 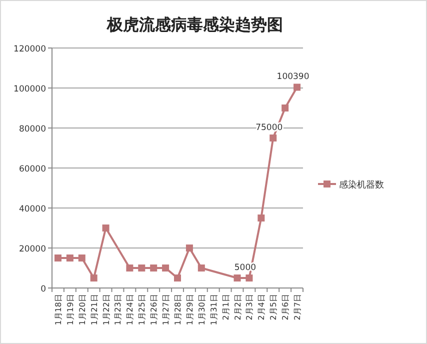 What do you see at coordinates (297, 307) in the screenshot?
I see `x-tick-label: 2月7日` at bounding box center [297, 307].